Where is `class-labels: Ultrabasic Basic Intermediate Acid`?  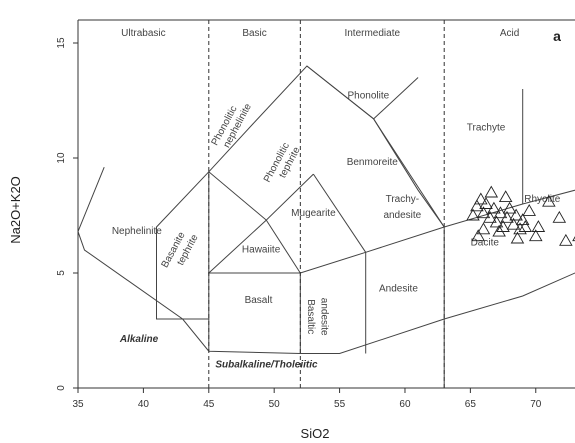 class-labels: Ultrabasic Basic Intermediate Acid is located at coordinates (320, 33).